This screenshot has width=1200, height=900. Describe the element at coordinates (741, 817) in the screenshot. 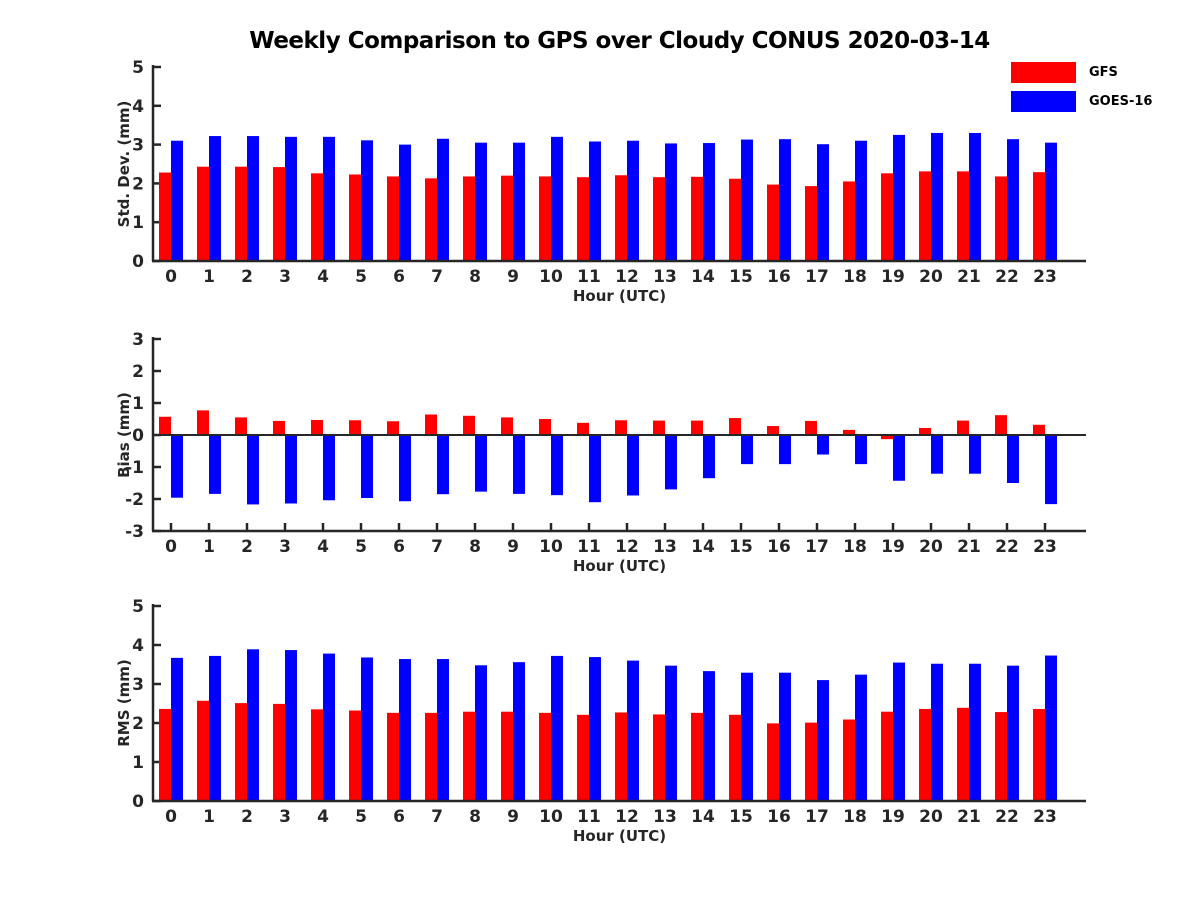

I see `x-tick-label: 15` at that location.